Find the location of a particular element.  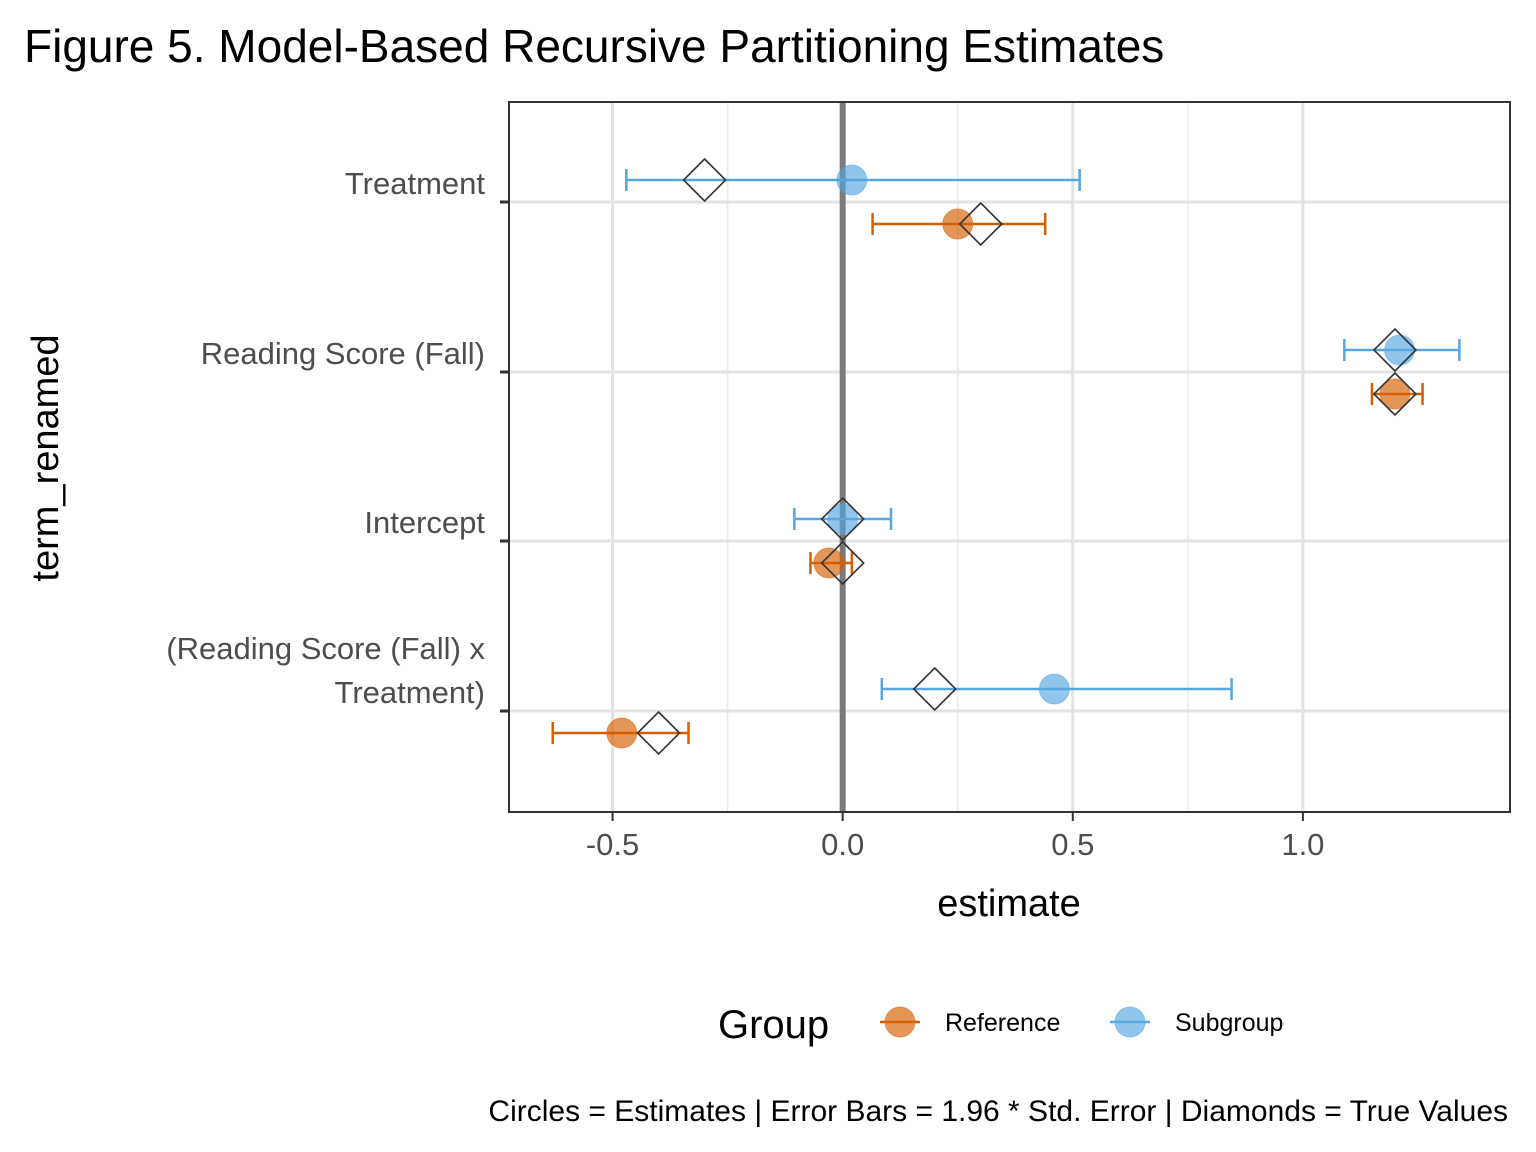

y-tick-label: Intercept is located at coordinates (424, 522).